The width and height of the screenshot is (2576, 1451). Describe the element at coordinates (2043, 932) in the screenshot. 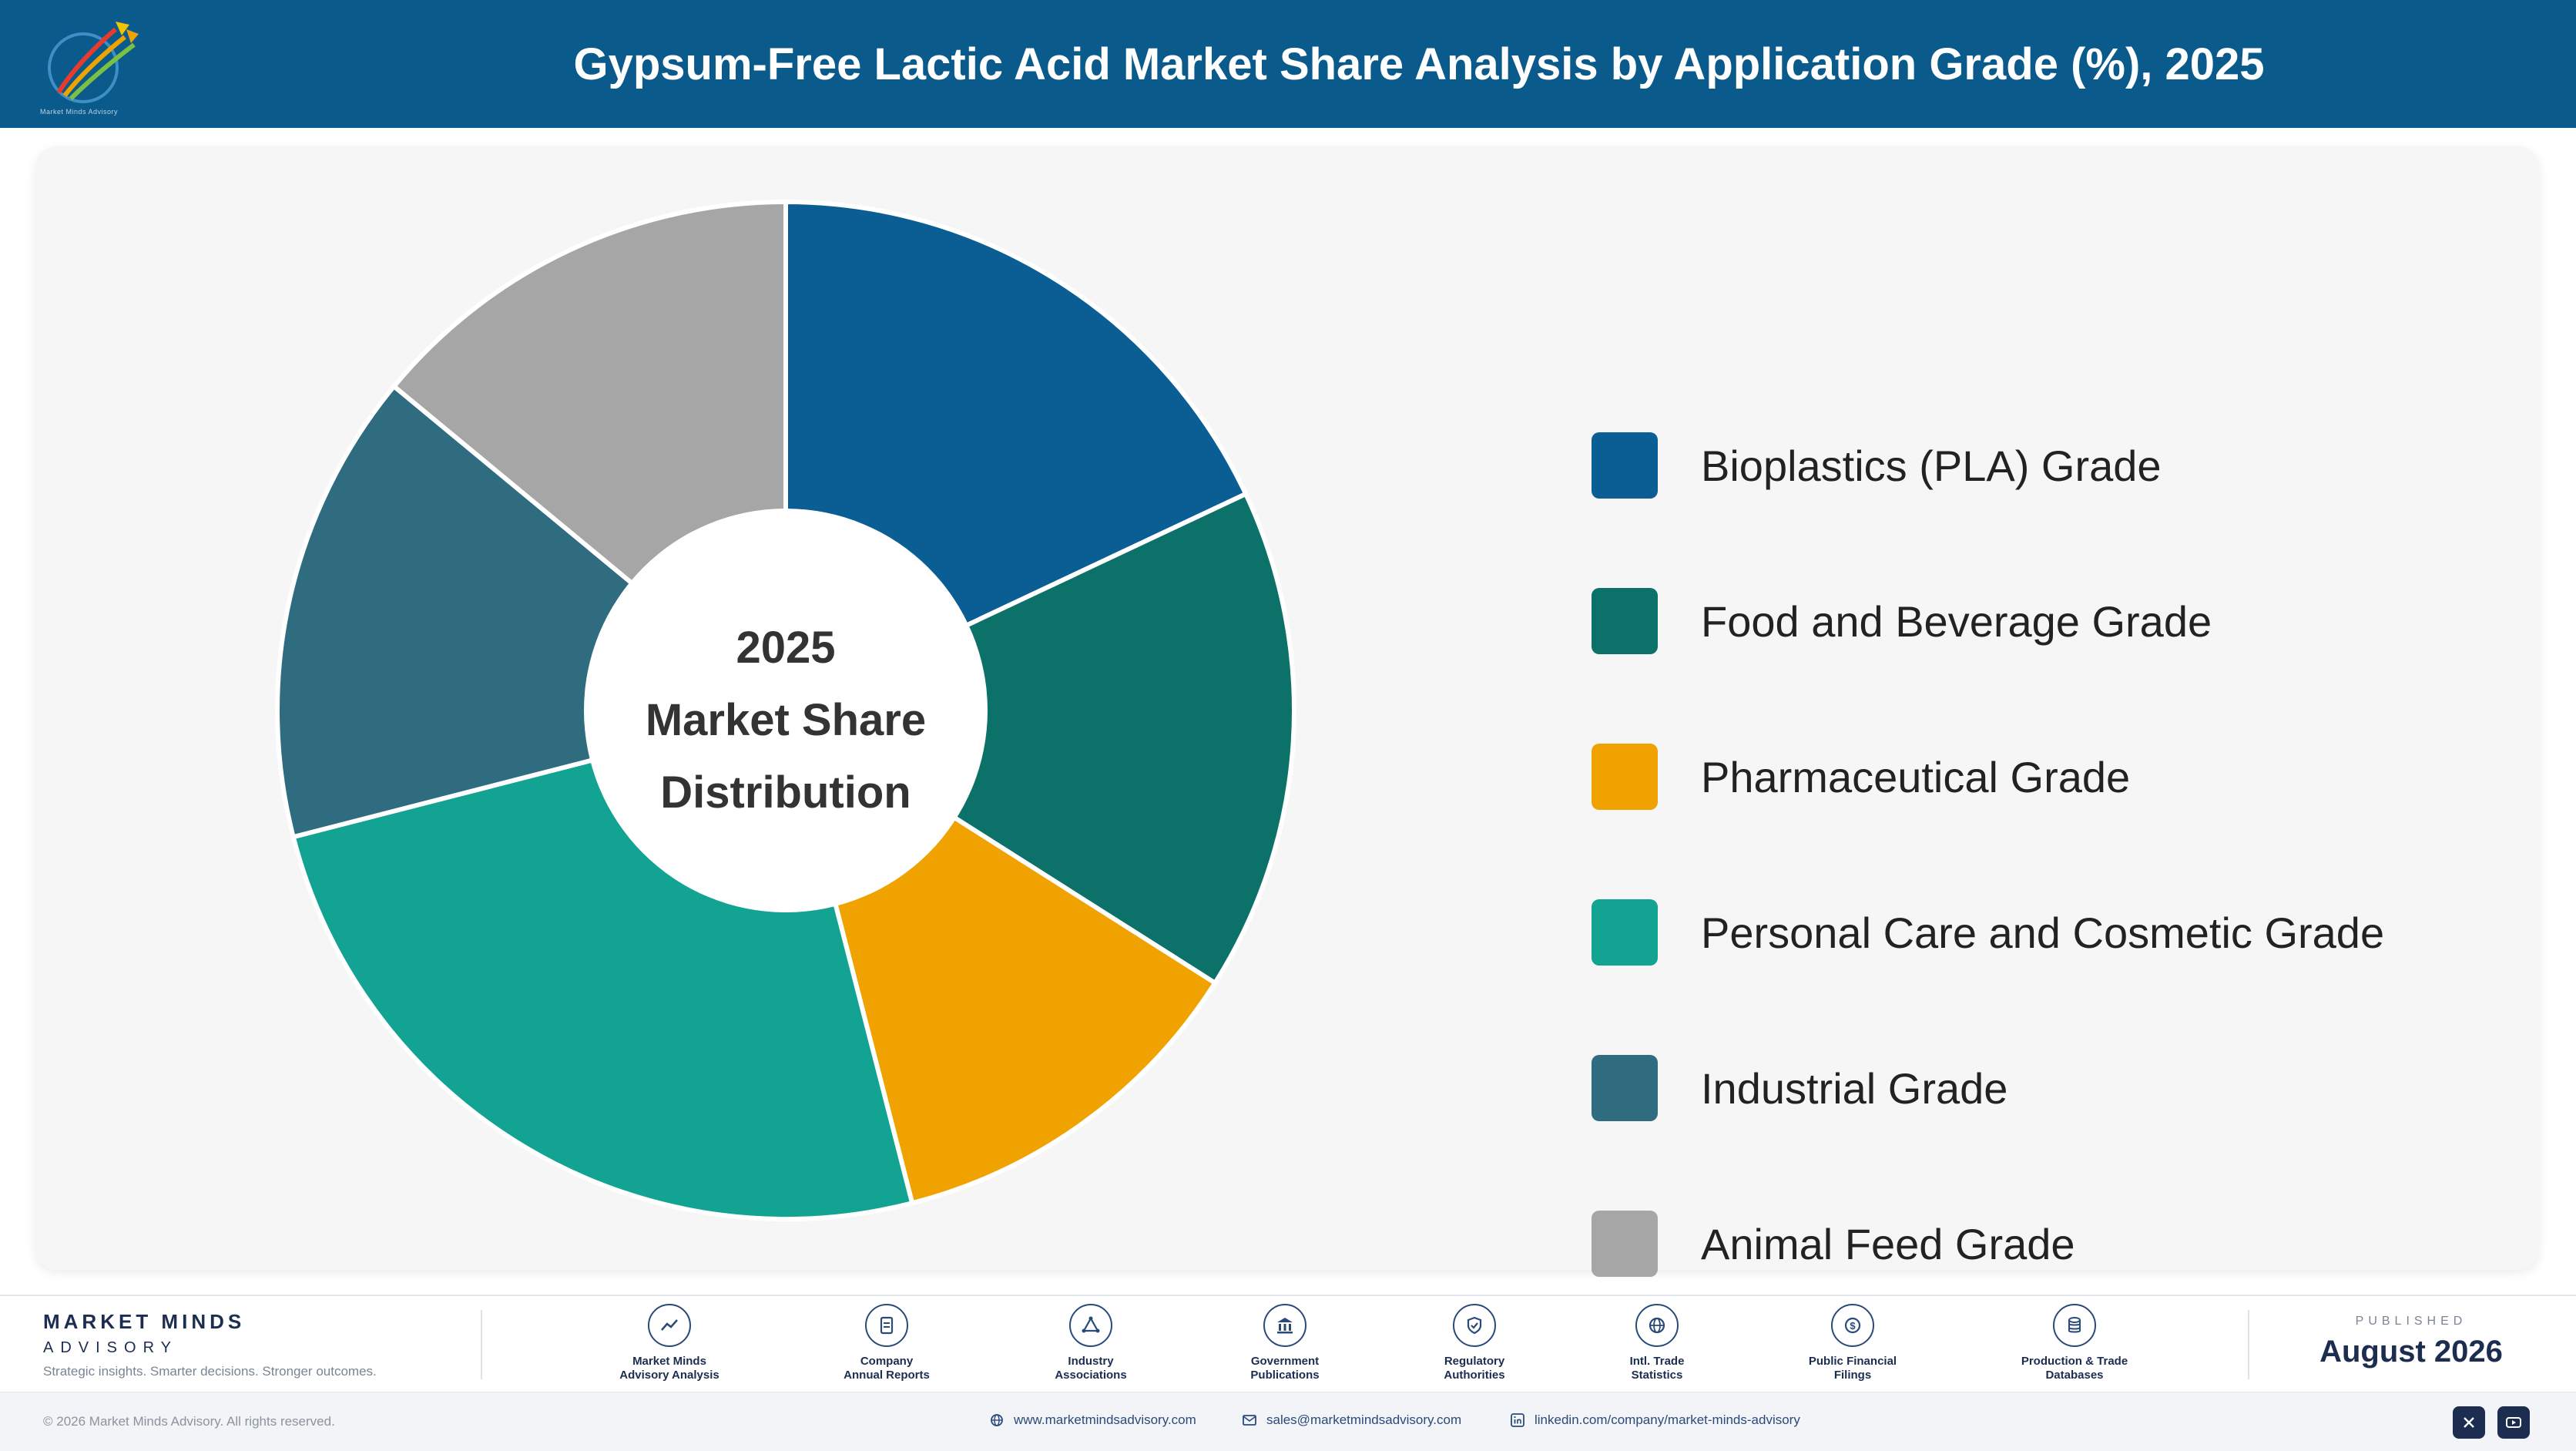

I see `legend-label: Personal Care and Cosmetic Grade` at that location.